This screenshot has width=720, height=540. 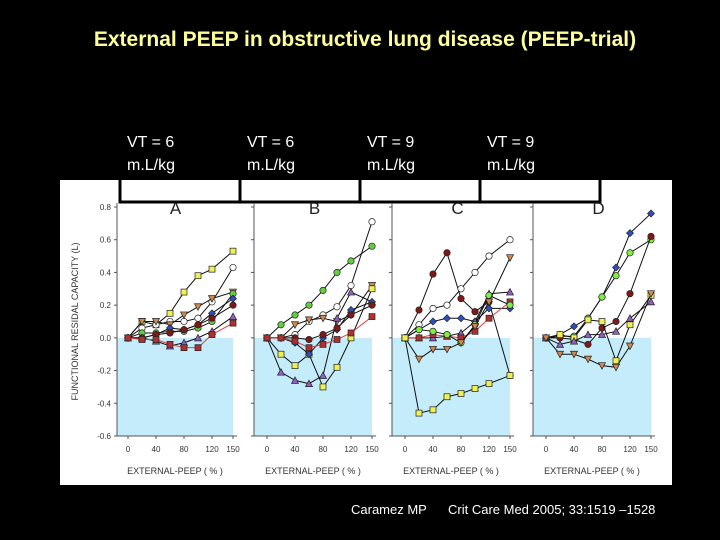 I want to click on panel-c: 0 40 80 120 150 EXTERNAL-PEEP ( % ) C, so click(x=453, y=337).